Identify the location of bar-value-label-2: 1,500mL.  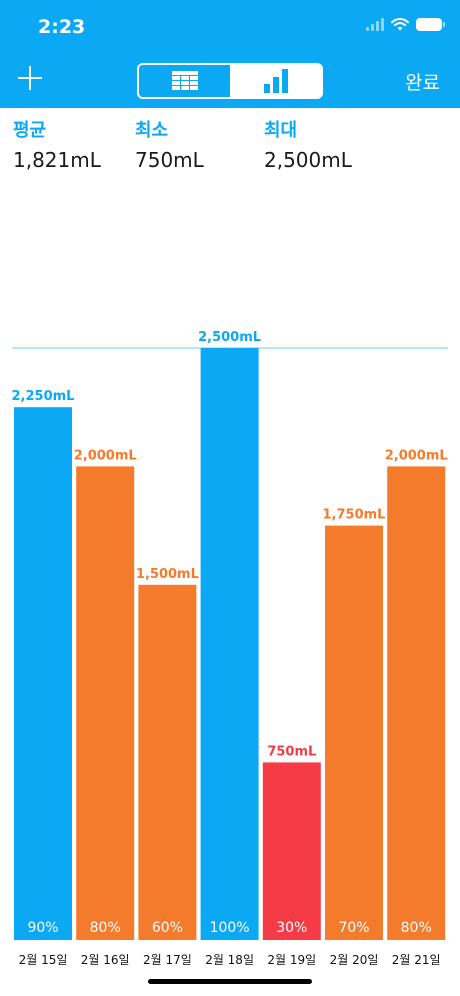
(167, 574).